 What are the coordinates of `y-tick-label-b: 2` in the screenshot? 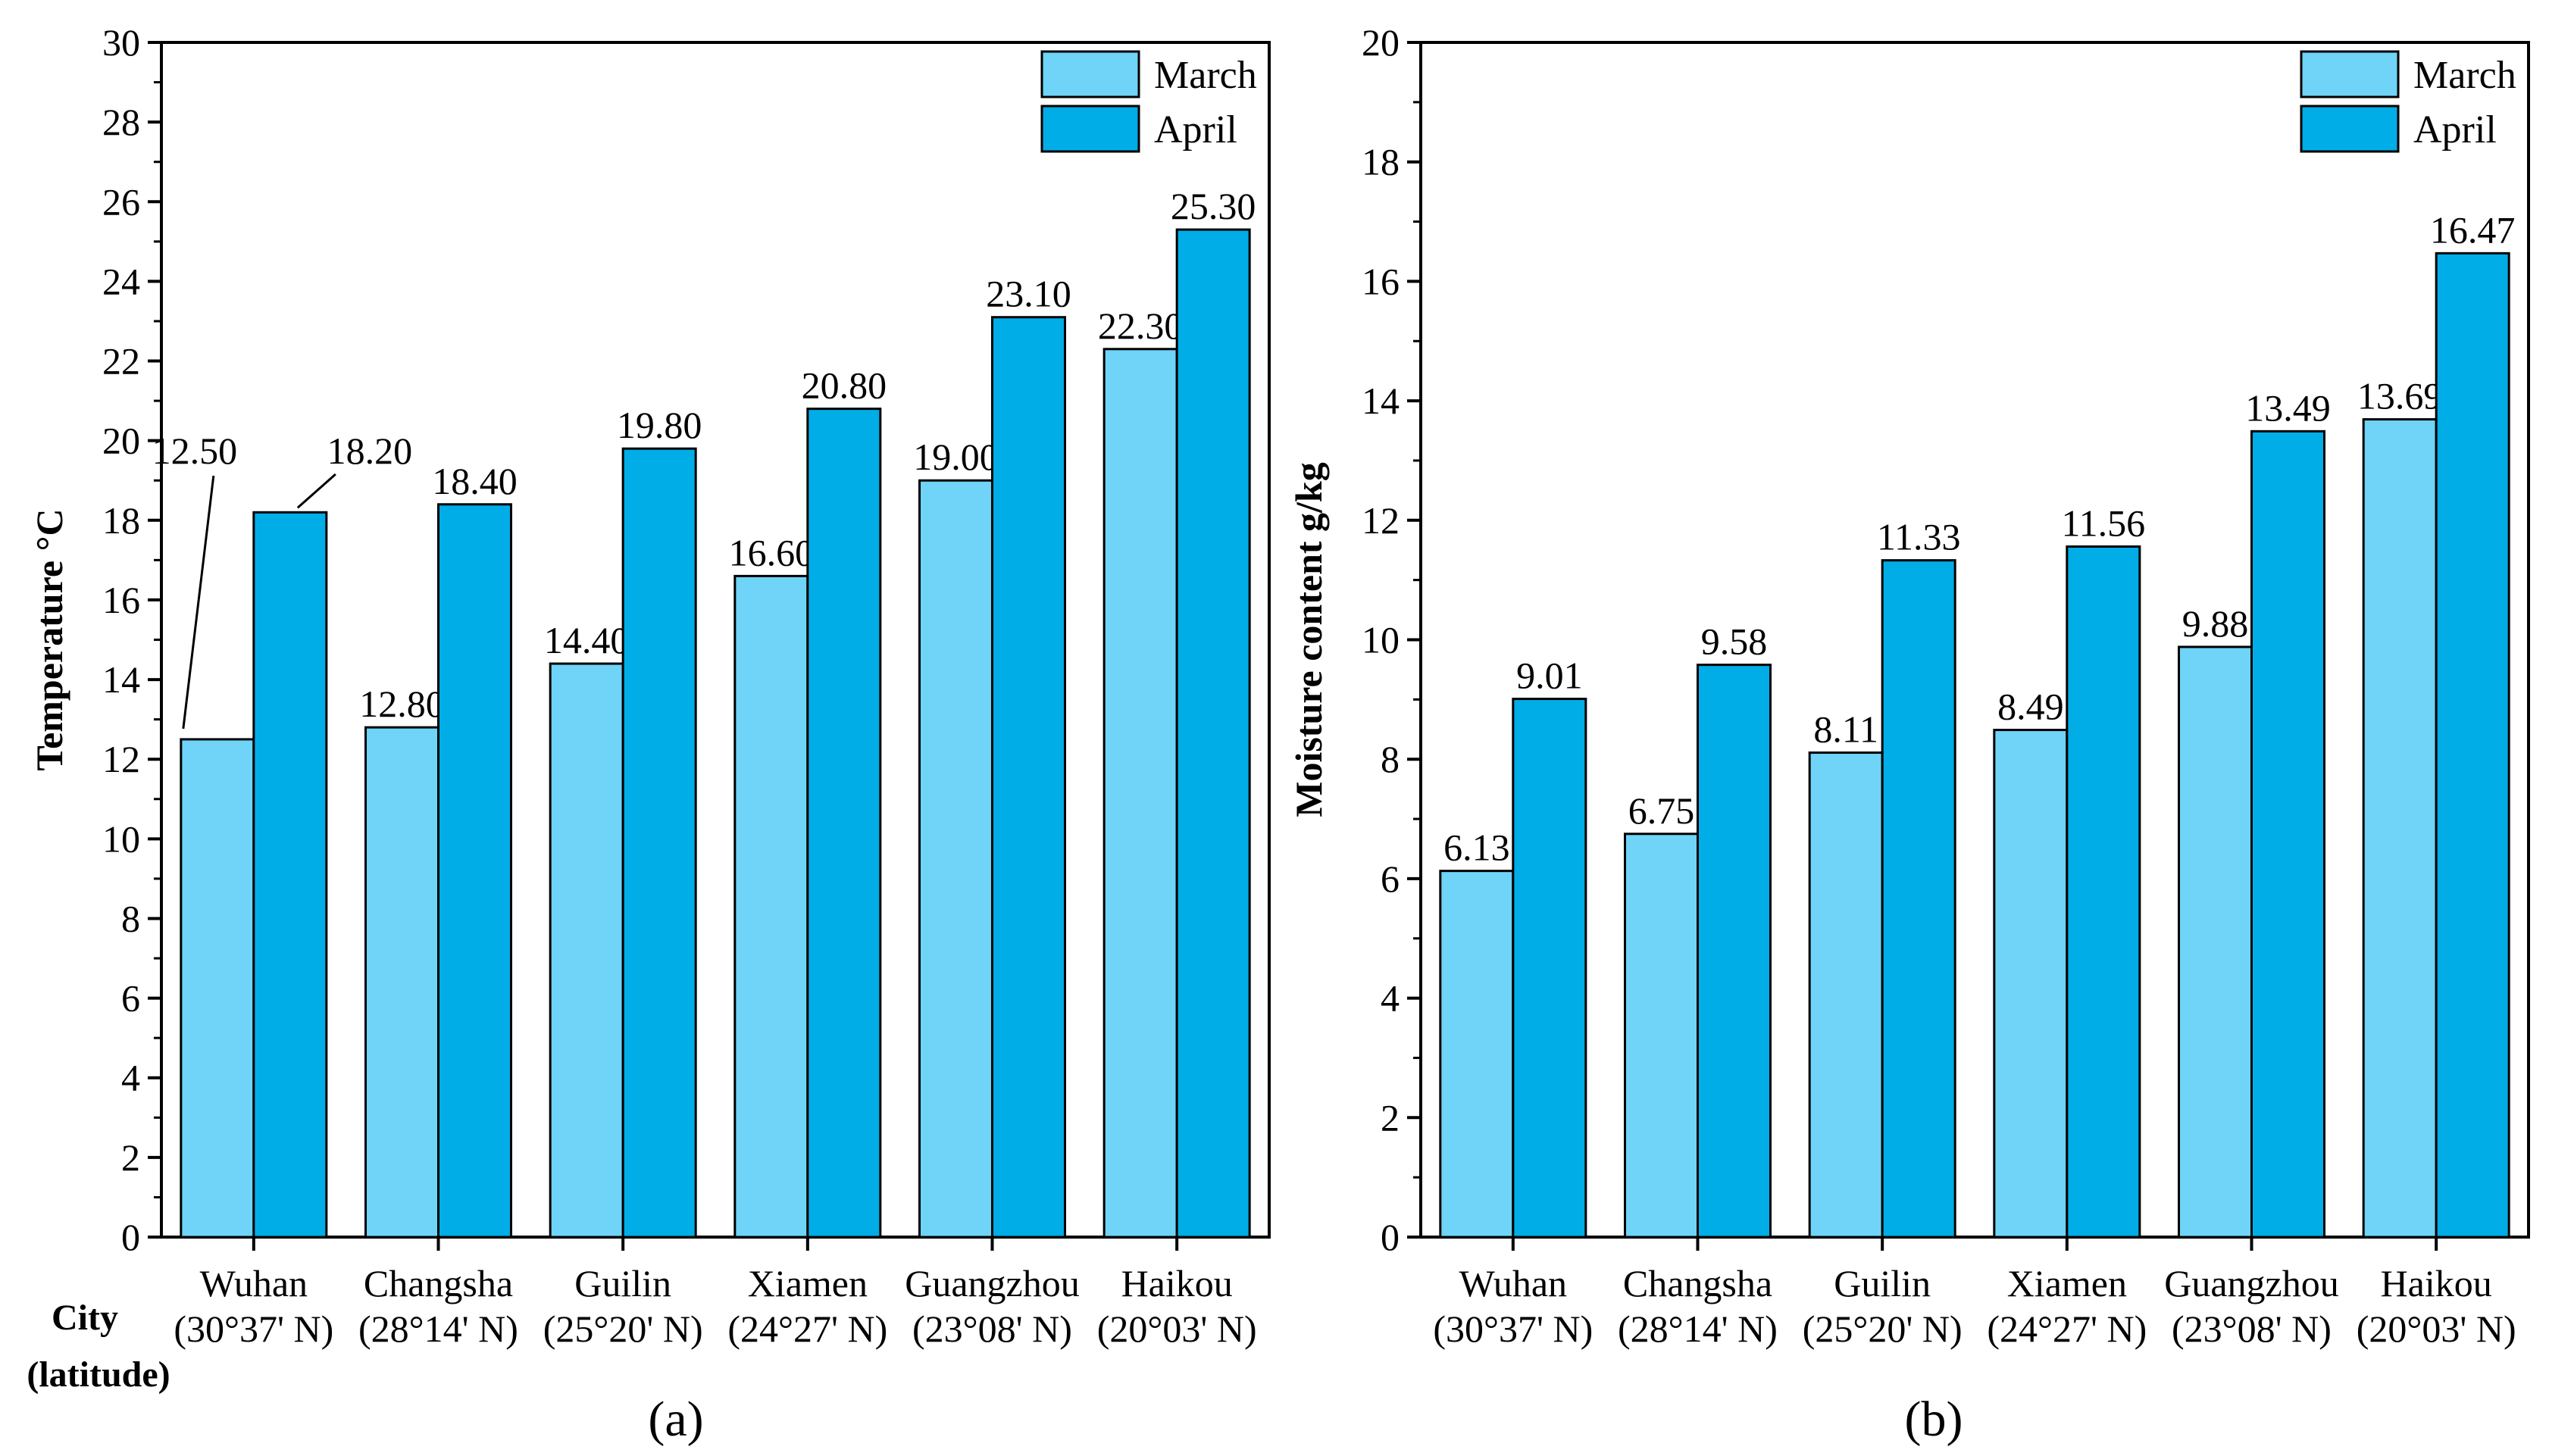 It's located at (1390, 1117).